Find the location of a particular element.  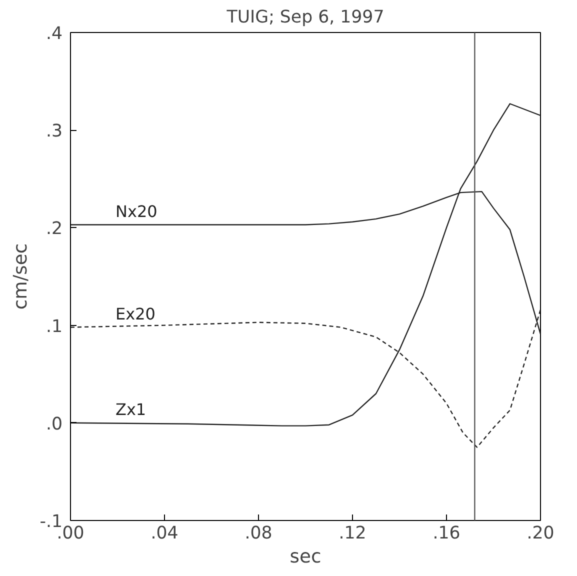

y-tick-label: .4 is located at coordinates (54, 34).